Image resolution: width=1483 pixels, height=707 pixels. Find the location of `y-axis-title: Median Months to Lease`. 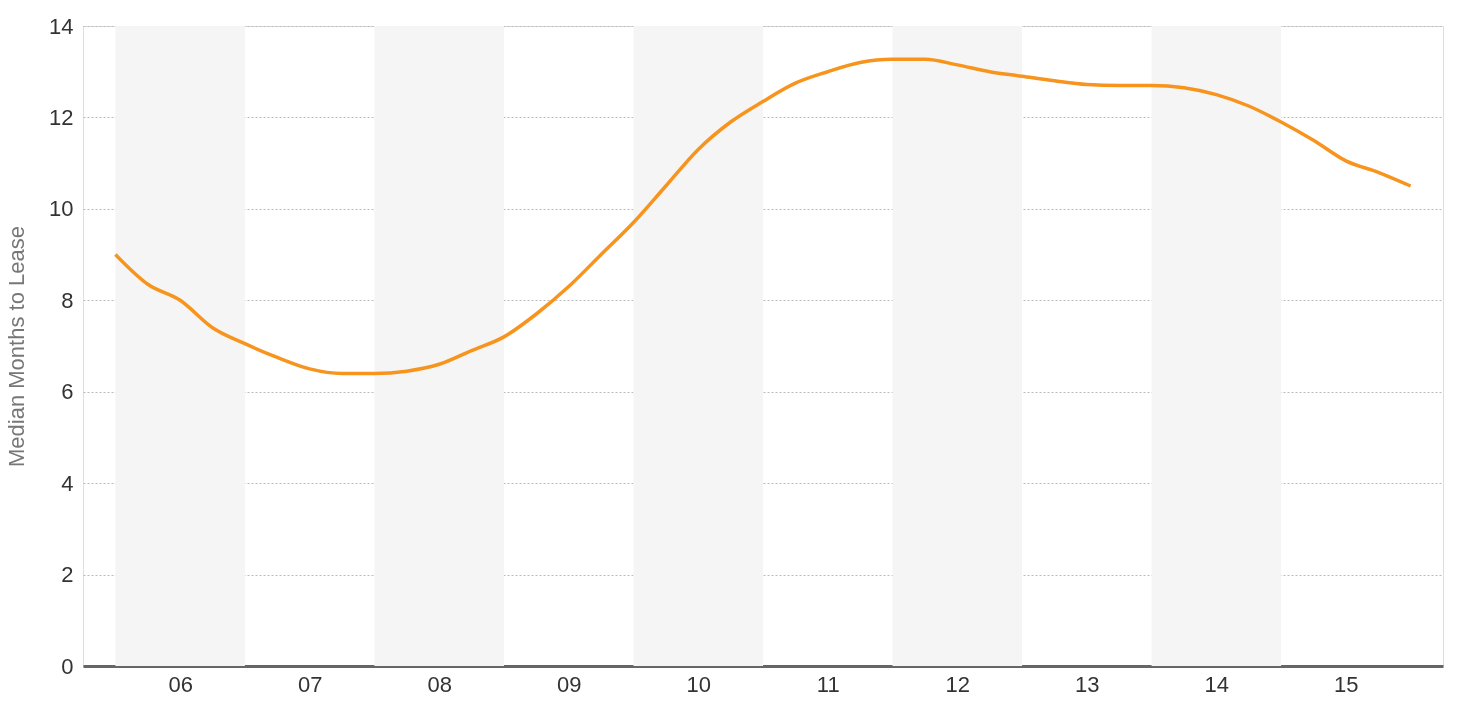

y-axis-title: Median Months to Lease is located at coordinates (17, 346).